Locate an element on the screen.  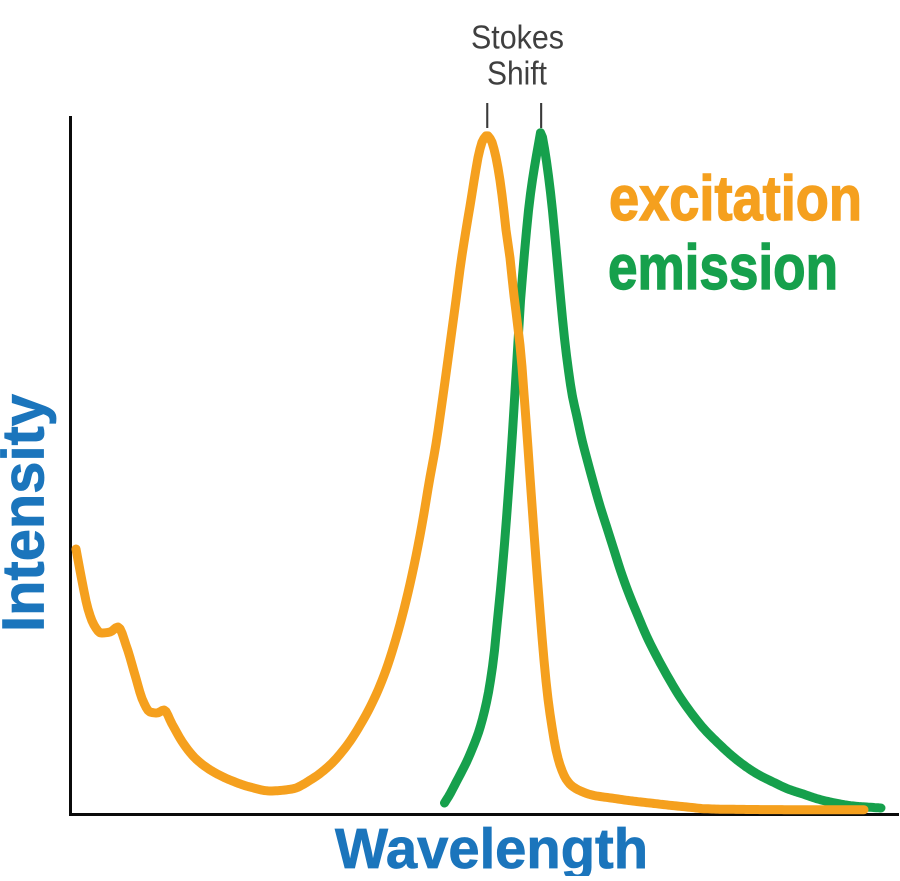
svg-text: Stokes is located at coordinates (517, 37).